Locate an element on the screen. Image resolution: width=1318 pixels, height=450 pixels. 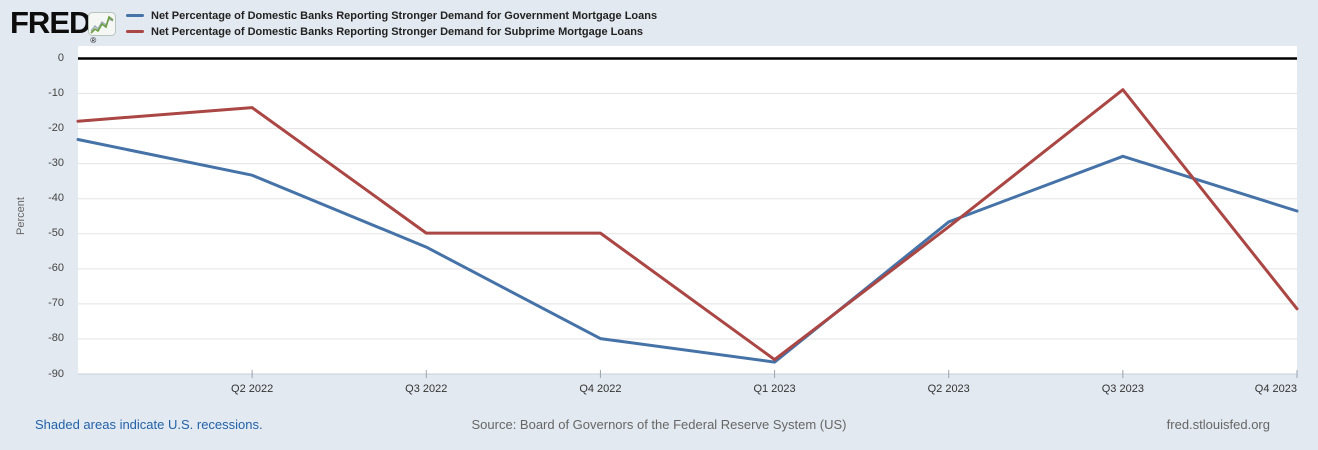
x-tick-label: Q2 2023 is located at coordinates (948, 389).